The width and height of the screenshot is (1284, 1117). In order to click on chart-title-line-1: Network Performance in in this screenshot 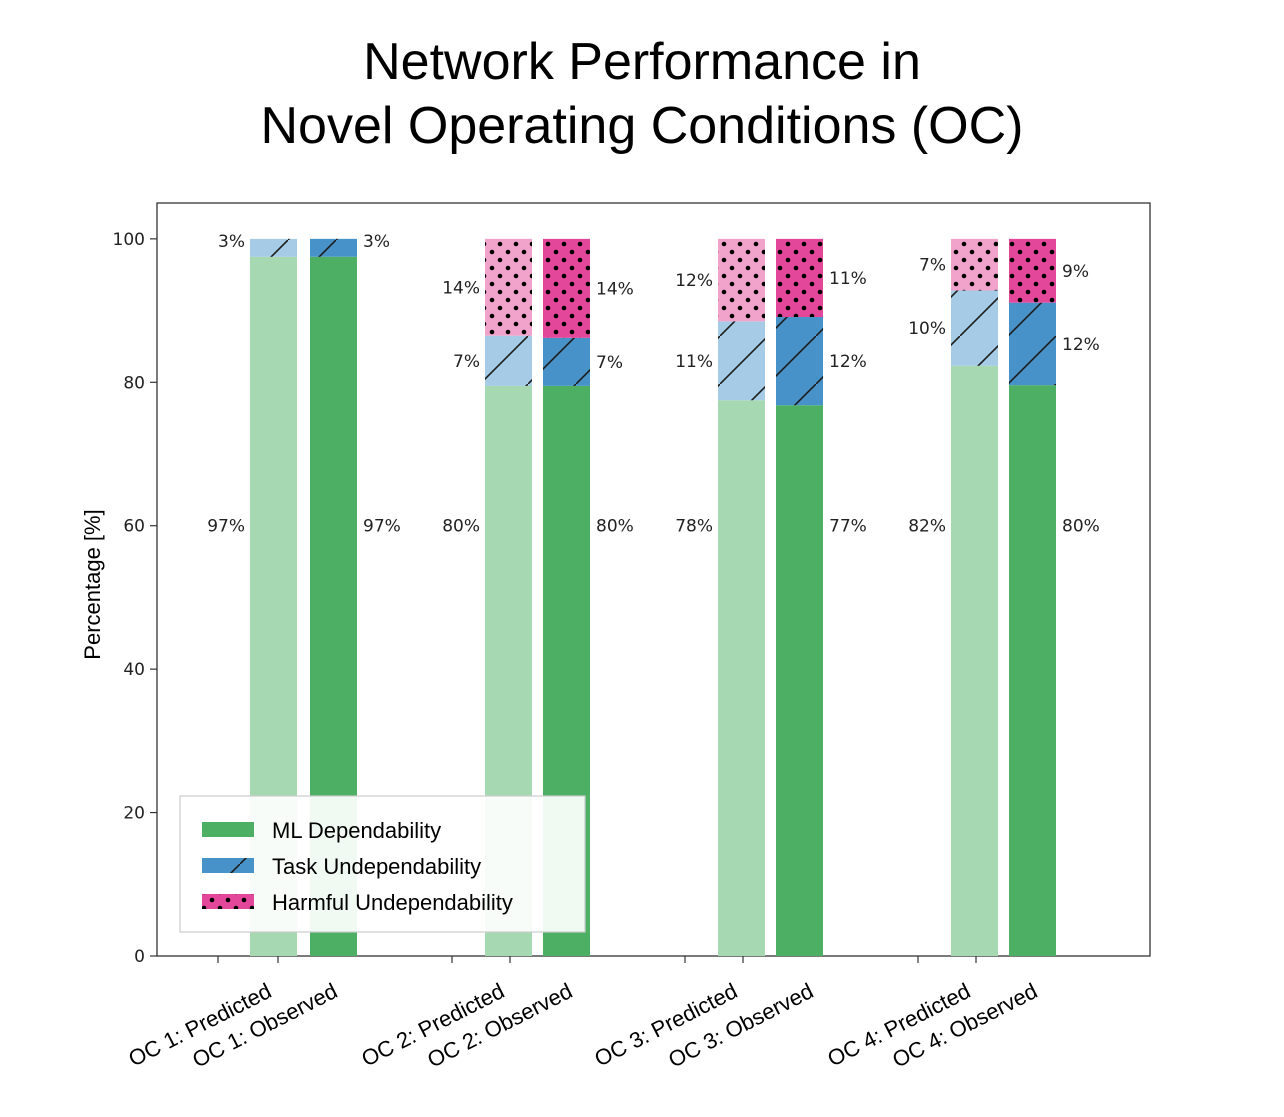, I will do `click(642, 62)`.